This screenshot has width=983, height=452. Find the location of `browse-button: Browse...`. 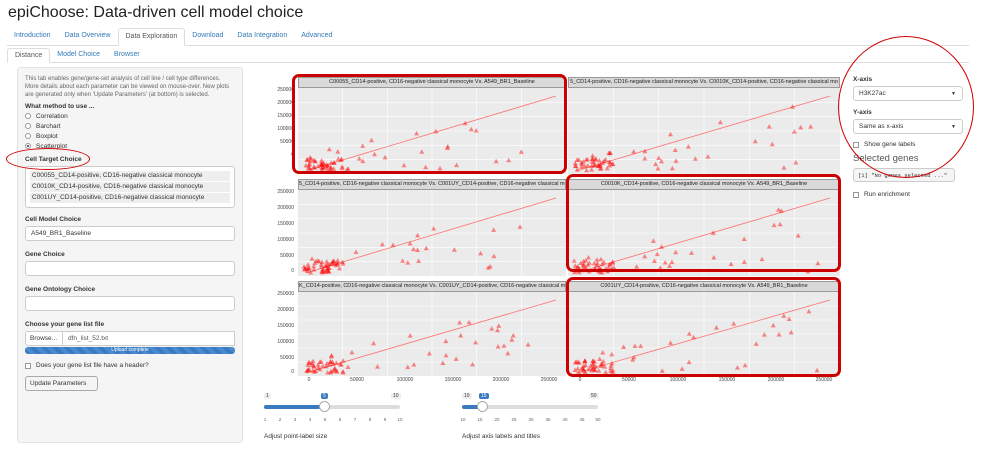

browse-button: Browse... is located at coordinates (44, 338).